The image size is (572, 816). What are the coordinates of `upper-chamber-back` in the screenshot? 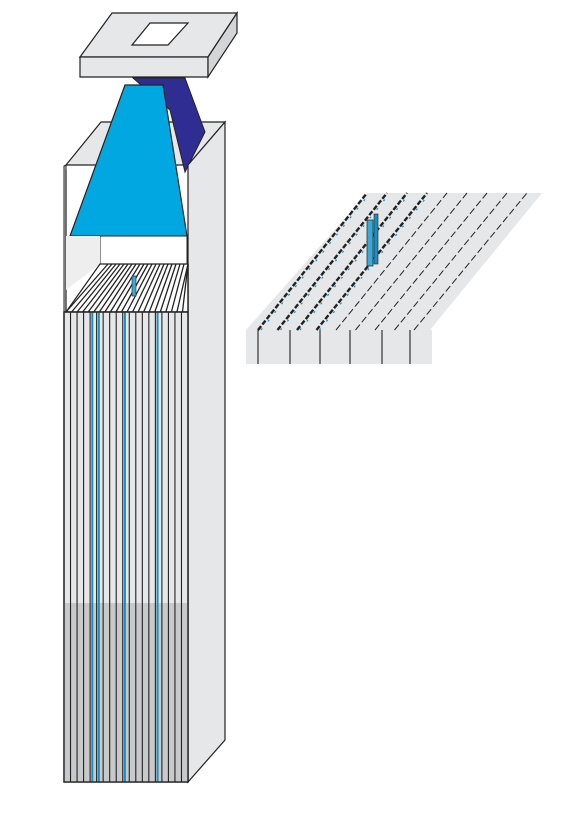 It's located at (83, 263).